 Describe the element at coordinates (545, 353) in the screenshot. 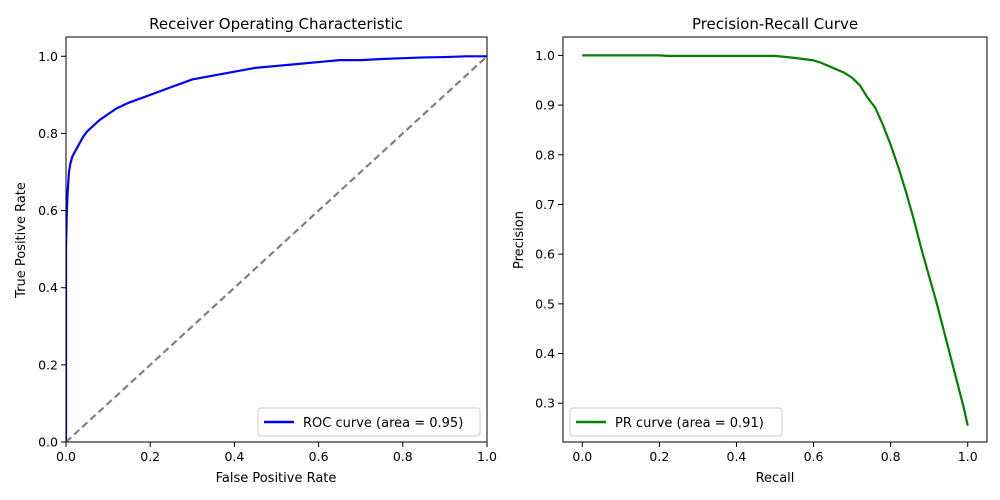

I see `pr-y-tick-label: 0.4` at that location.